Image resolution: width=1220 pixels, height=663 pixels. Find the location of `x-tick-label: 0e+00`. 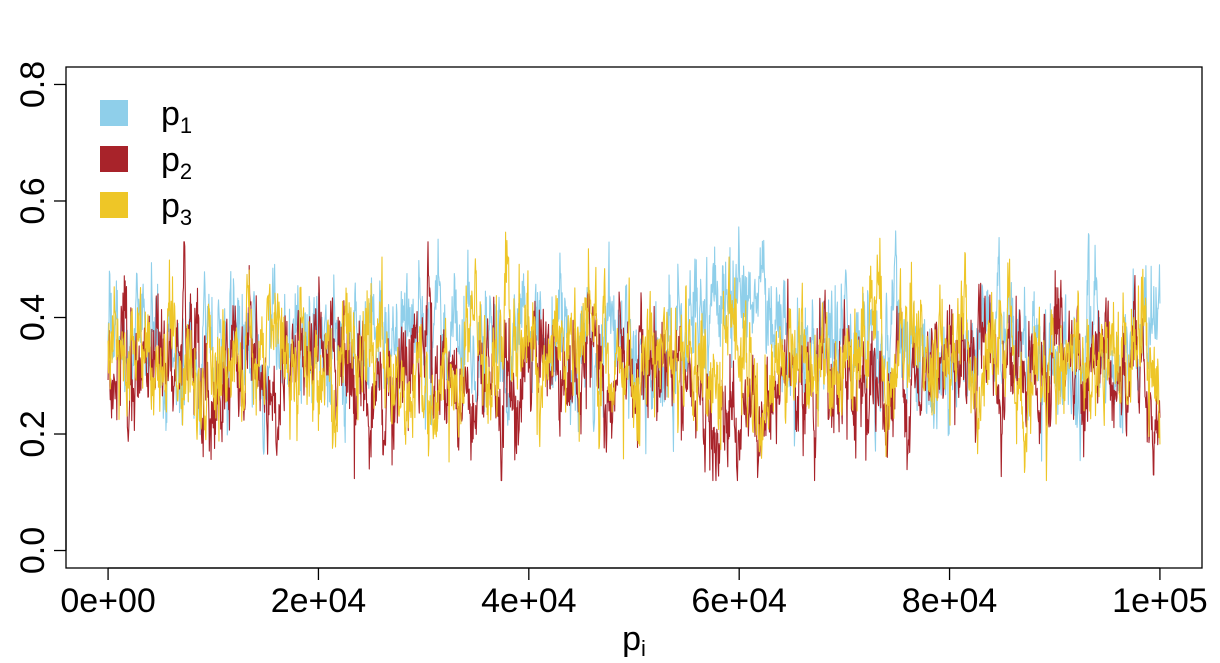

x-tick-label: 0e+00 is located at coordinates (108, 601).